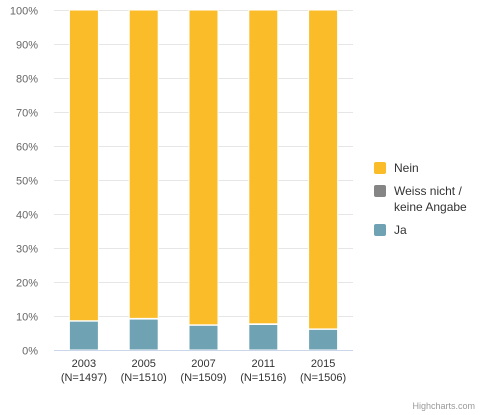 Image resolution: width=485 pixels, height=415 pixels. I want to click on y-tick-label: 100%, so click(24, 12).